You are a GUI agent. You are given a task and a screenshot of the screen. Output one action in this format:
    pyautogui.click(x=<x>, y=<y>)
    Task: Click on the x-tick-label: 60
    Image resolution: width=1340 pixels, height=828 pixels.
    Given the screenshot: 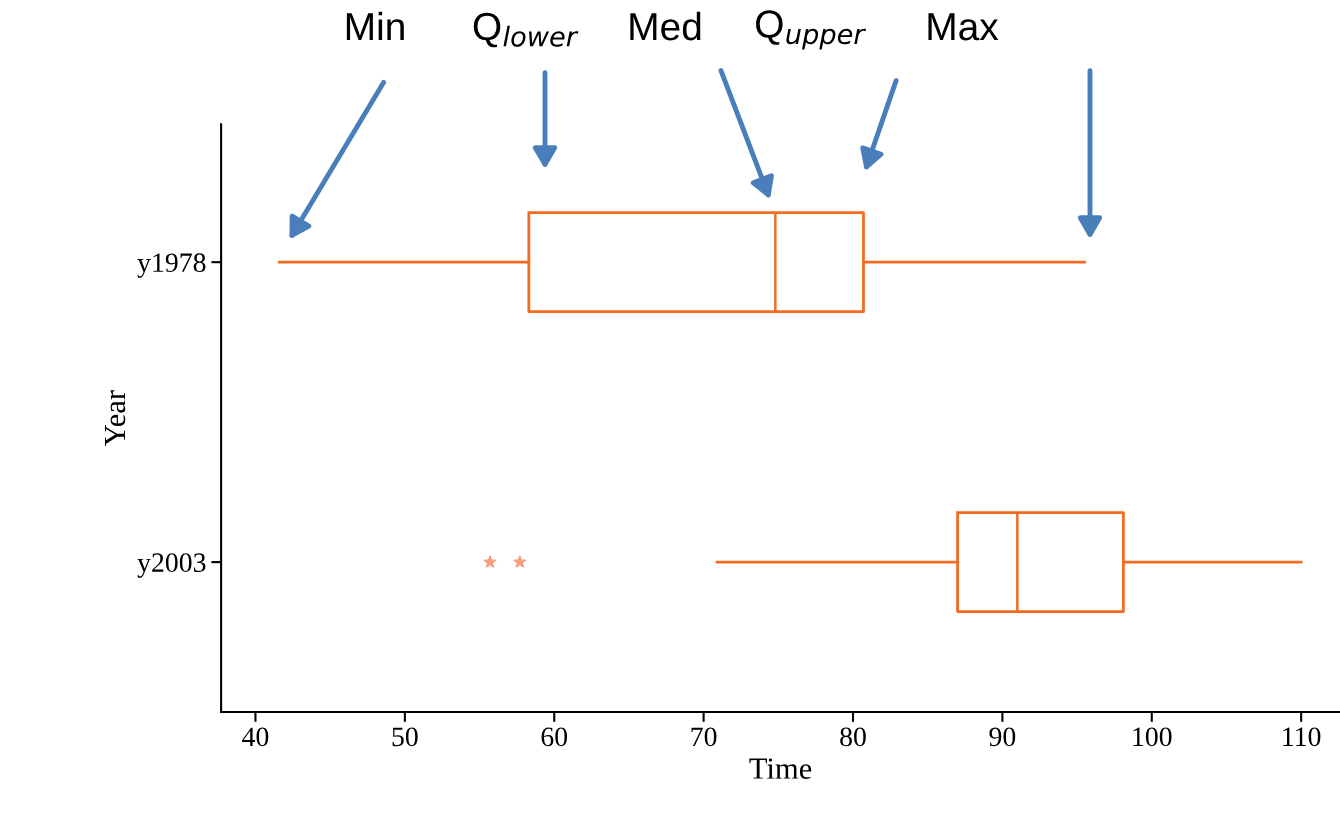 What is the action you would take?
    pyautogui.click(x=554, y=737)
    